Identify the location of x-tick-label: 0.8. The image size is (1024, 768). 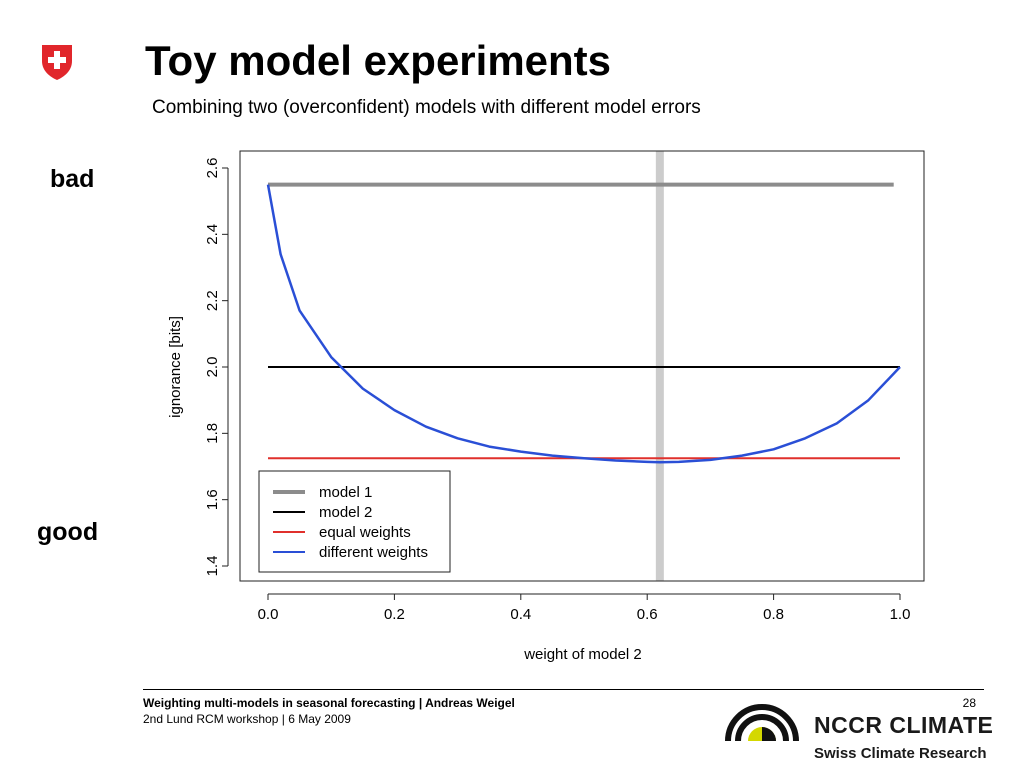
(773, 614).